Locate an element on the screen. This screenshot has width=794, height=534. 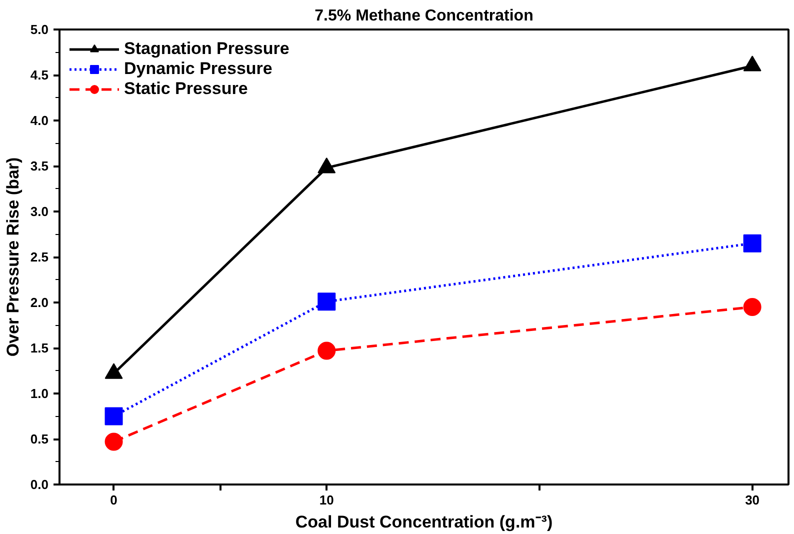
legend-label: Dynamic Pressure is located at coordinates (198, 69).